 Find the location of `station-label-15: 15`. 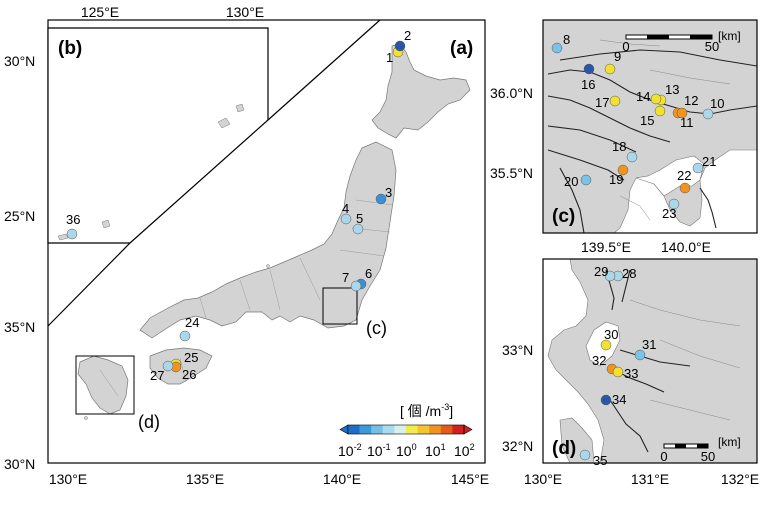

station-label-15: 15 is located at coordinates (647, 120).